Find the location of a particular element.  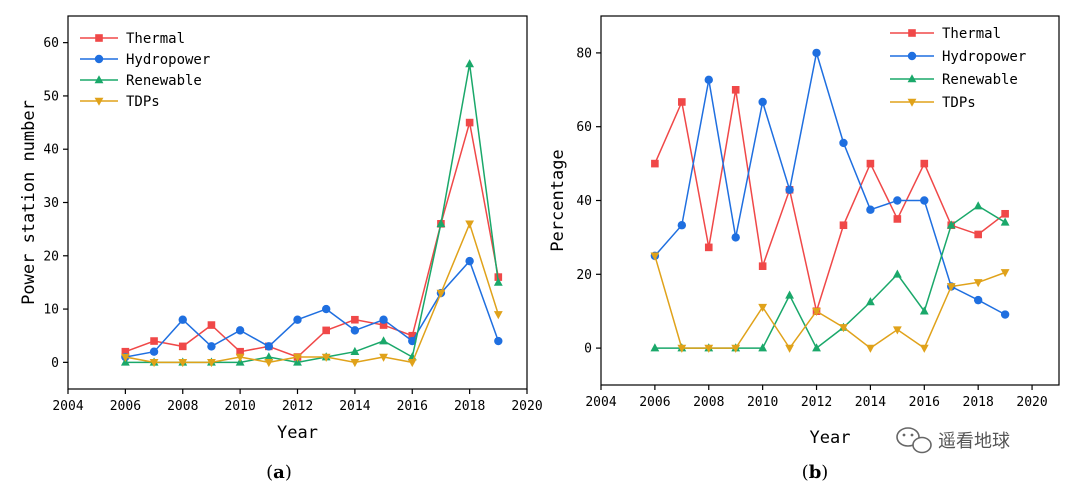

watermark: 遥看地球 is located at coordinates (953, 440).